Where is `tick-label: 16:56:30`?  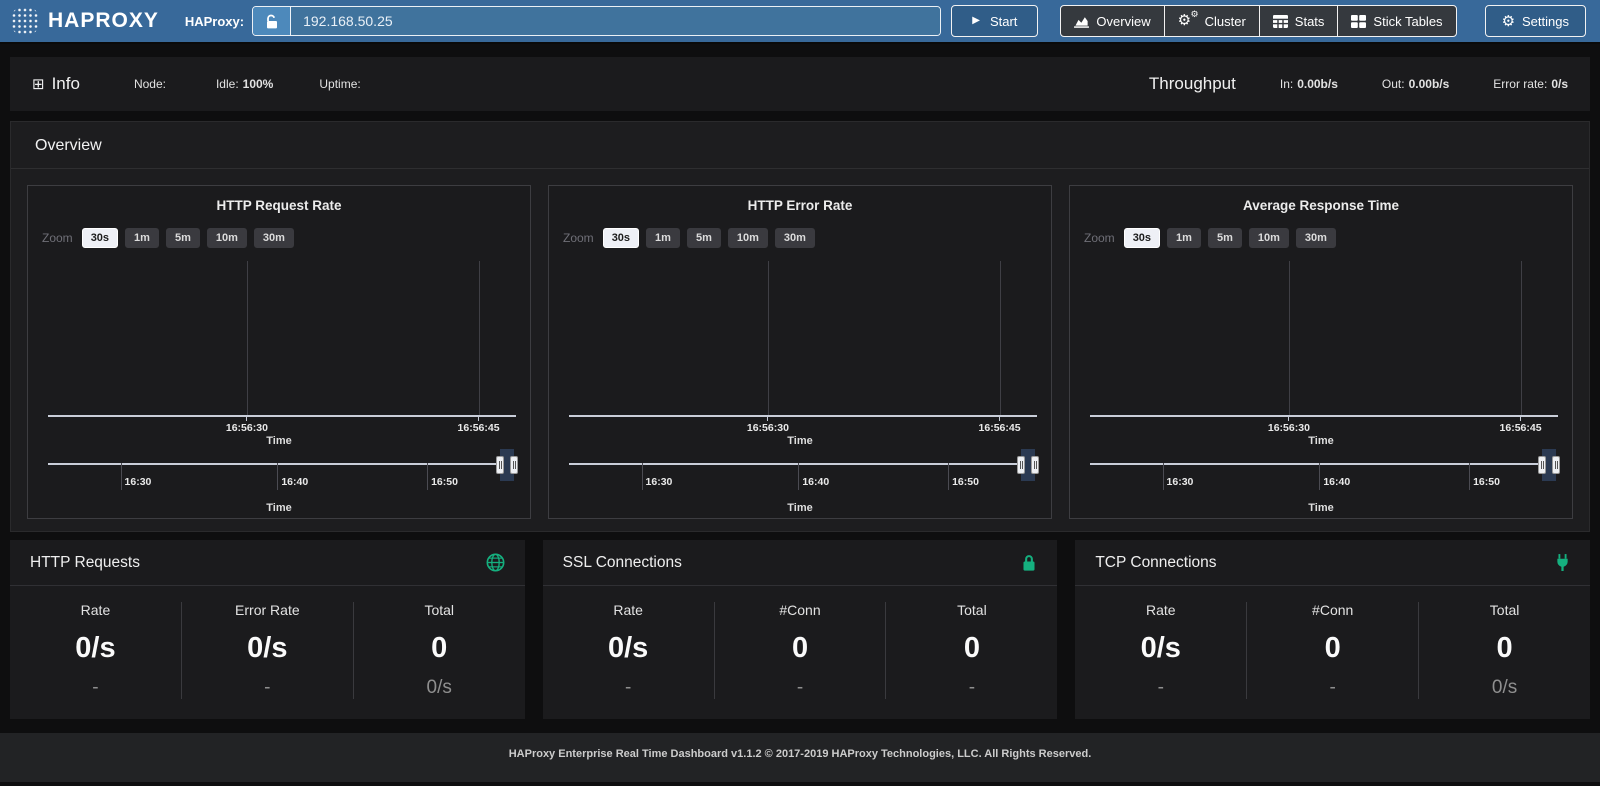 tick-label: 16:56:30 is located at coordinates (767, 428).